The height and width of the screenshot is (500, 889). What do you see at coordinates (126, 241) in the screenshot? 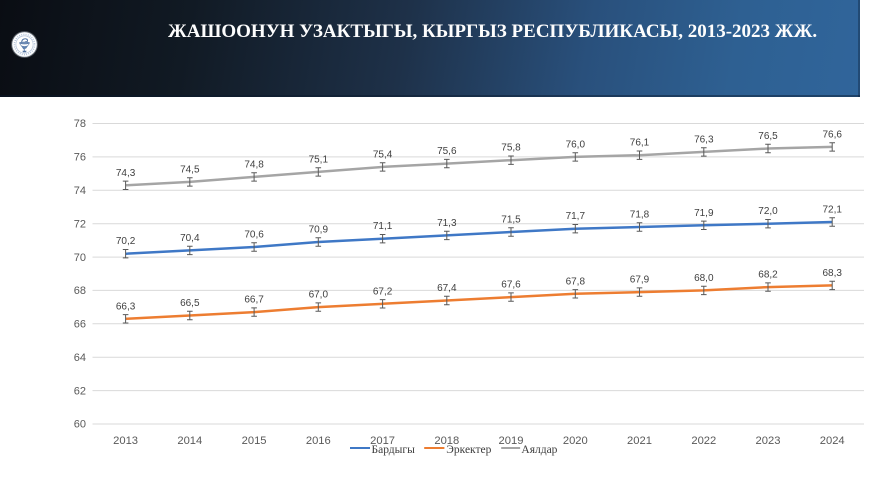
I see `svg-text: 70,2` at bounding box center [126, 241].